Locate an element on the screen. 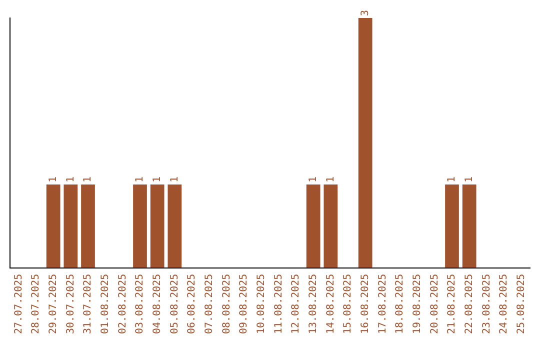 The height and width of the screenshot is (340, 540). x-tick-label: 31.07.2025 is located at coordinates (88, 304).